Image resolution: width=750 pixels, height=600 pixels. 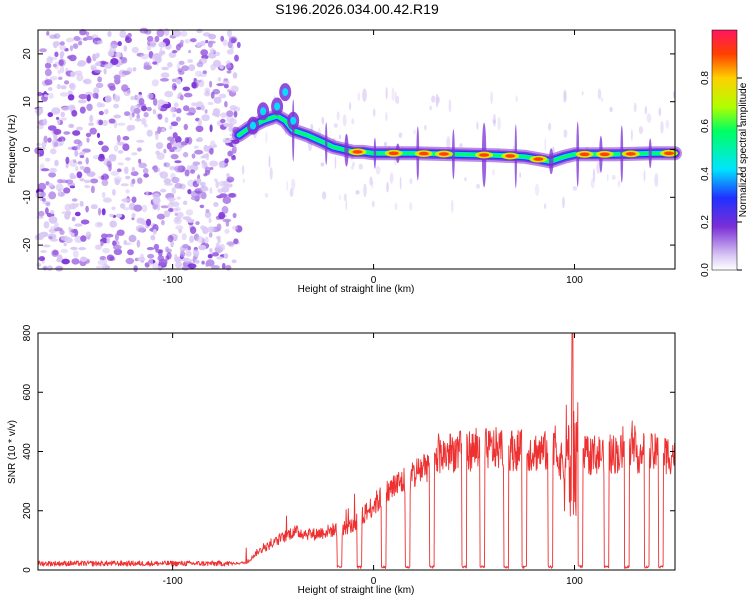 What do you see at coordinates (374, 280) in the screenshot?
I see `x-tick-label: 0` at bounding box center [374, 280].